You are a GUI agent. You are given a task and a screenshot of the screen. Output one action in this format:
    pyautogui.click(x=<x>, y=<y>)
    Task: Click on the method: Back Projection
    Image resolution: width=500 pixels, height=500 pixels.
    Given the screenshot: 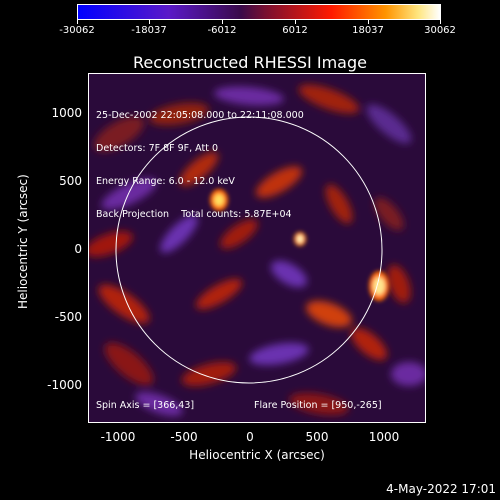 What is the action you would take?
    pyautogui.click(x=133, y=214)
    